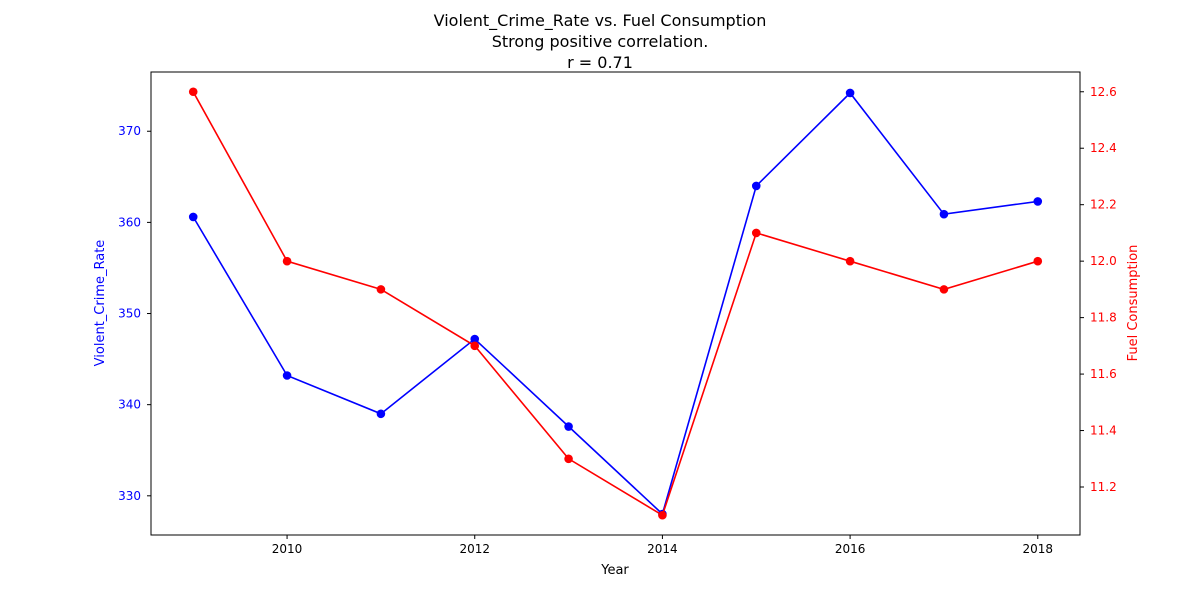 The width and height of the screenshot is (1200, 604). What do you see at coordinates (1103, 205) in the screenshot?
I see `y-right-tick-label: 12.2` at bounding box center [1103, 205].